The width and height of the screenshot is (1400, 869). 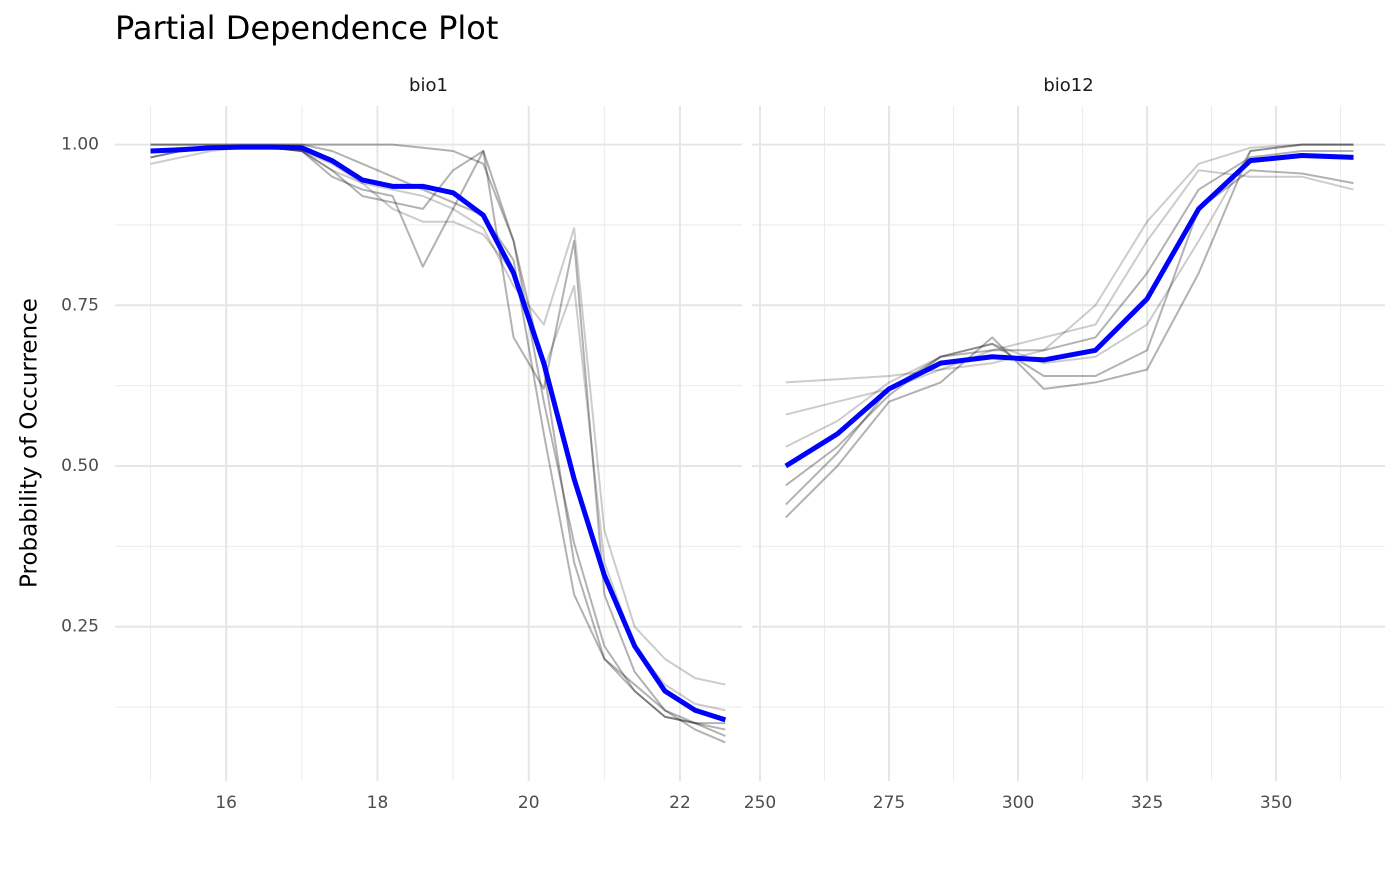 What do you see at coordinates (80, 627) in the screenshot?
I see `y-tick-label: 0.25` at bounding box center [80, 627].